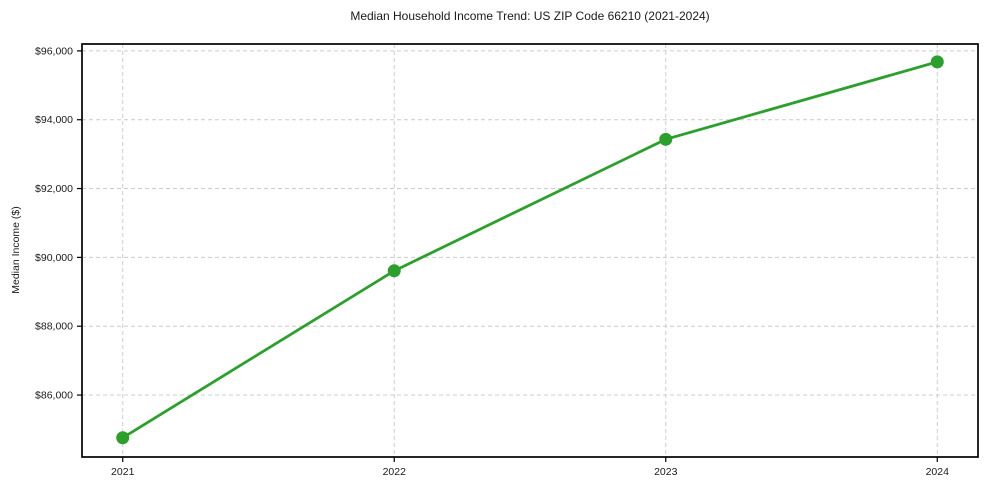 The image size is (989, 490). Describe the element at coordinates (54, 51) in the screenshot. I see `y-tick-label: $96,000` at that location.